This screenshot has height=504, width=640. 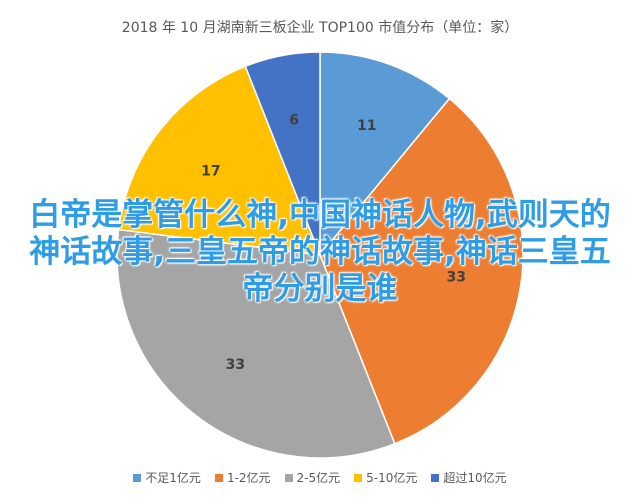 I want to click on legend-label: 不足1亿元, so click(x=173, y=478).